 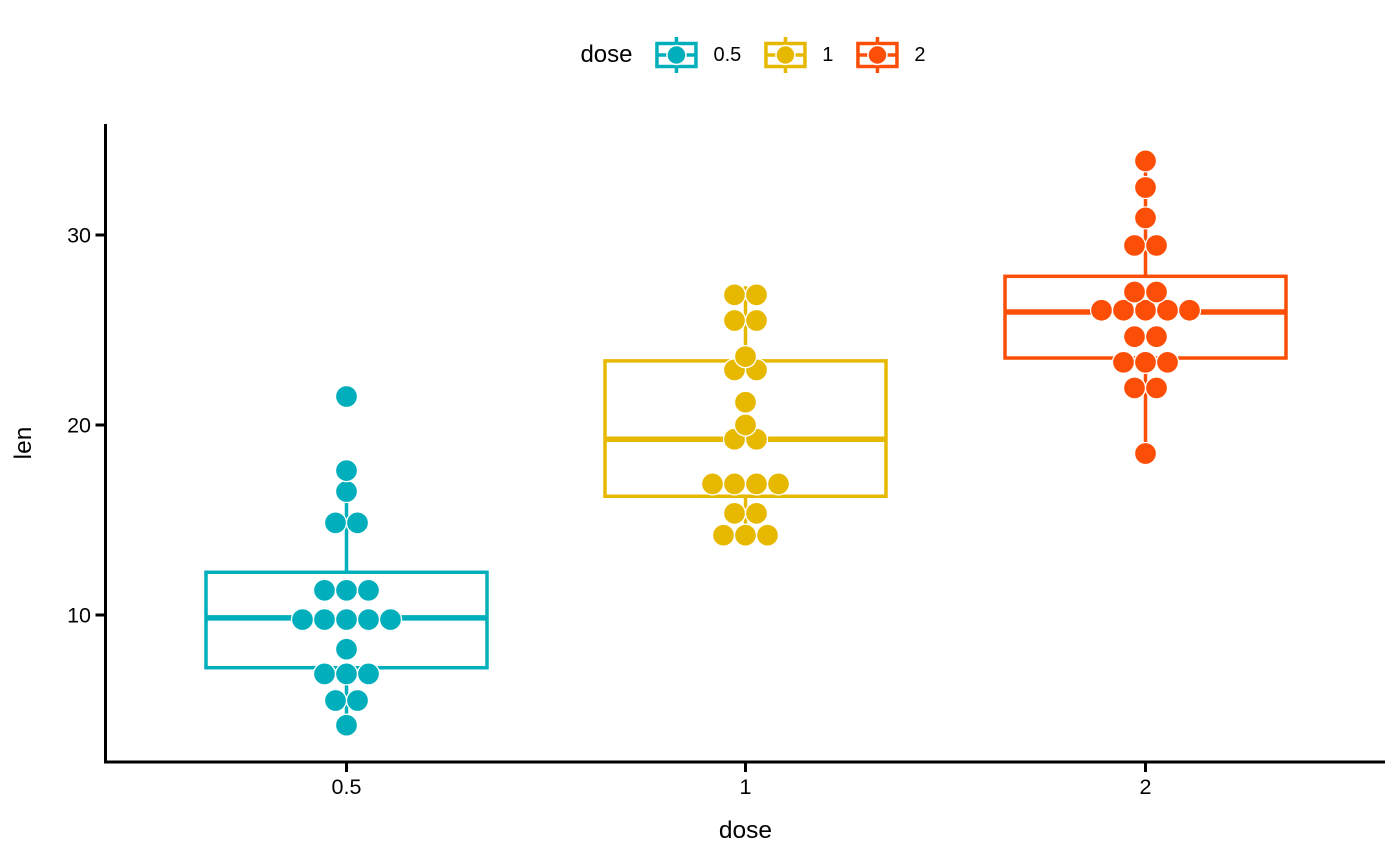 I want to click on legend-entry: 2, so click(x=890, y=55).